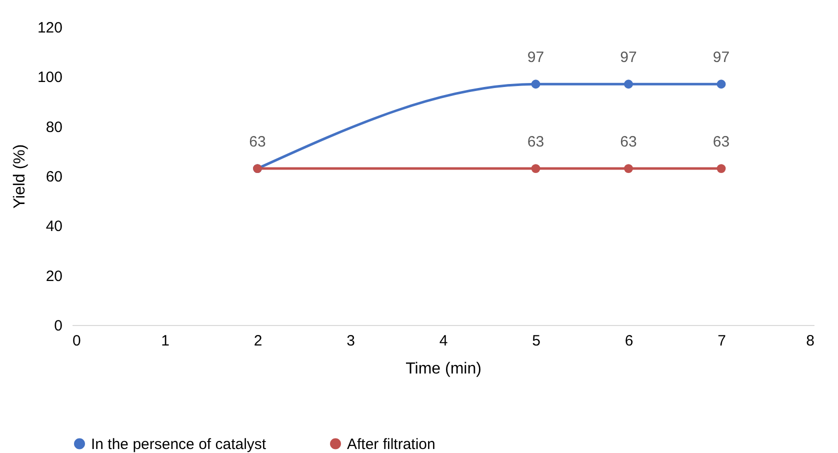 The image size is (838, 453). What do you see at coordinates (49, 77) in the screenshot?
I see `y-tick-label: 100` at bounding box center [49, 77].